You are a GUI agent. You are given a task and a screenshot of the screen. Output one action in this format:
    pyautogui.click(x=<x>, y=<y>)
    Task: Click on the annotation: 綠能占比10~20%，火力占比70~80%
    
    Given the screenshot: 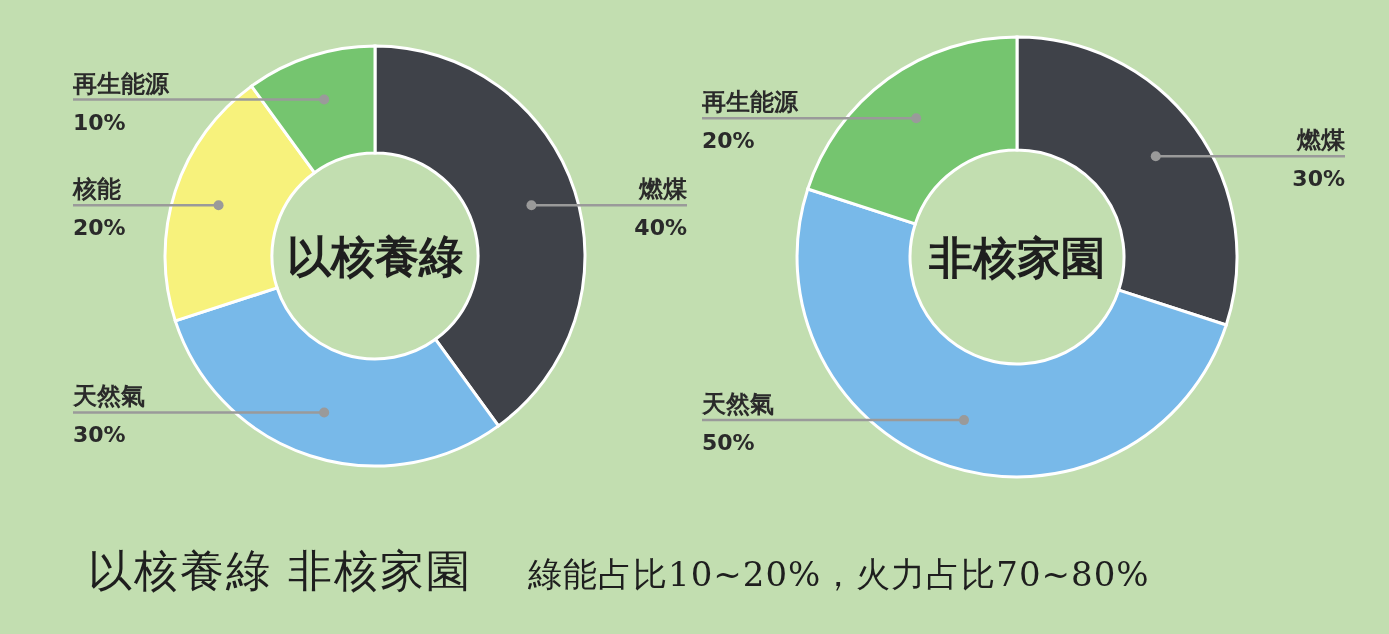 What is the action you would take?
    pyautogui.click(x=839, y=574)
    